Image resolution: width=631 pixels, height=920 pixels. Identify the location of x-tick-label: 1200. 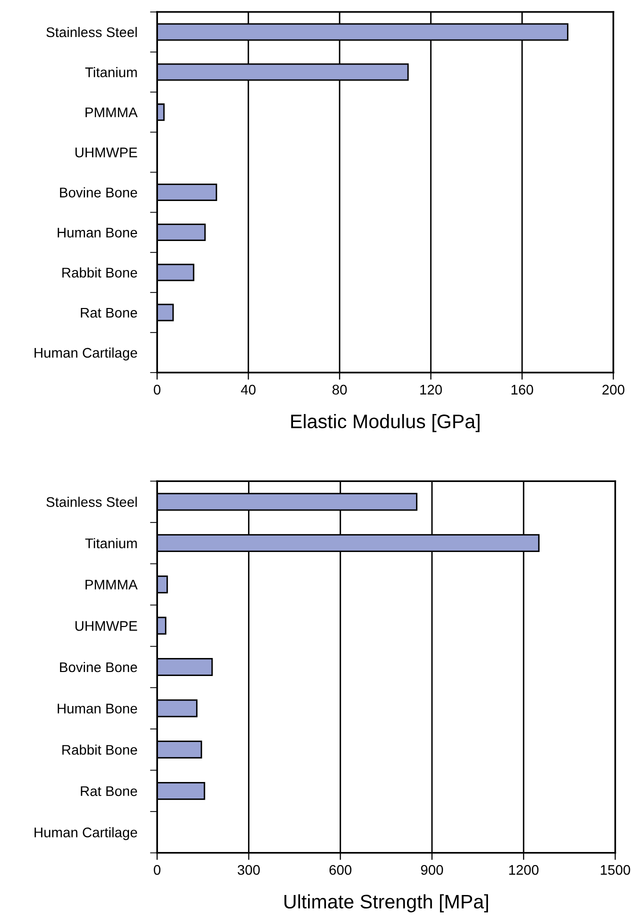
(524, 870).